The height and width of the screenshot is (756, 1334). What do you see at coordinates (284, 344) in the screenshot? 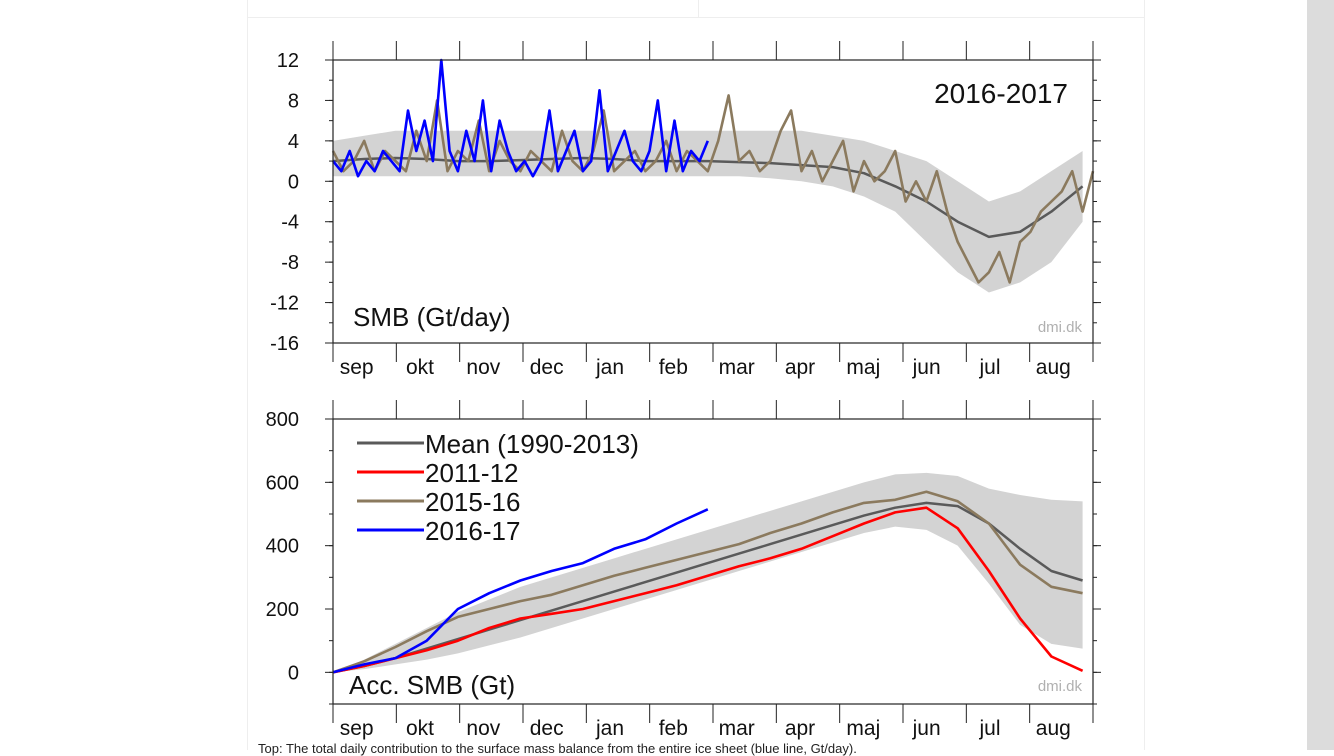
I see `y-tick-label: -16` at bounding box center [284, 344].